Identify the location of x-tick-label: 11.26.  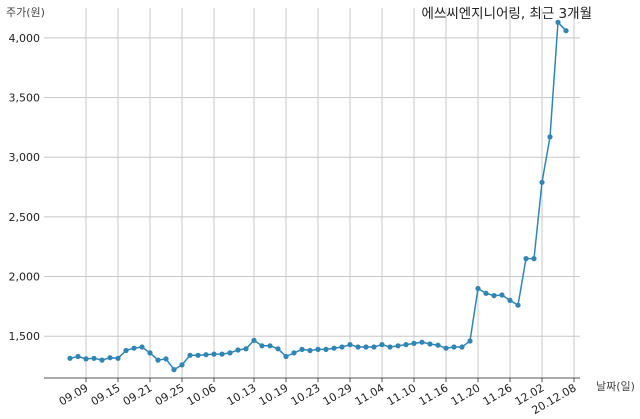
(498, 394).